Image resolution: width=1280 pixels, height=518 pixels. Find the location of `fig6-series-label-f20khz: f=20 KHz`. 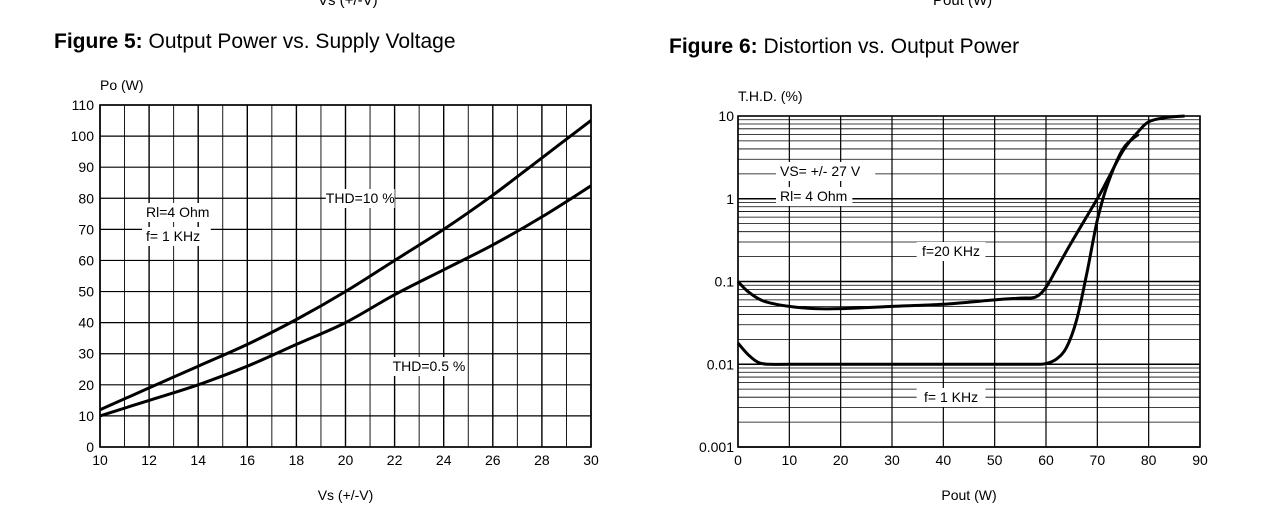

fig6-series-label-f20khz: f=20 KHz is located at coordinates (951, 251).